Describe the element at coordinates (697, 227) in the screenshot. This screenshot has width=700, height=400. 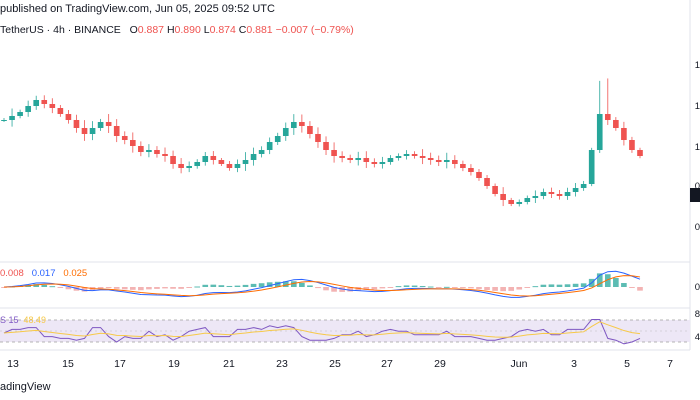
I see `price-tick-5: 0` at that location.